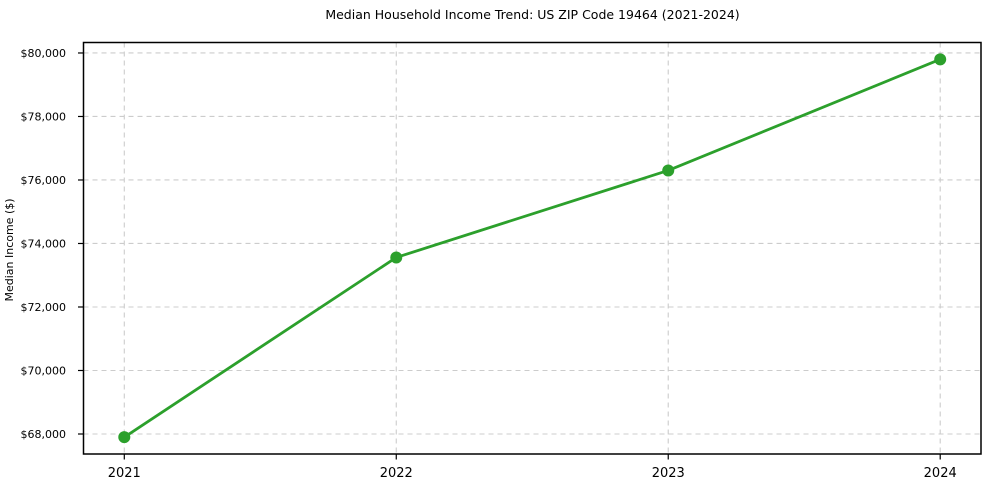  I want to click on y-tick-label: $70,000, so click(44, 370).